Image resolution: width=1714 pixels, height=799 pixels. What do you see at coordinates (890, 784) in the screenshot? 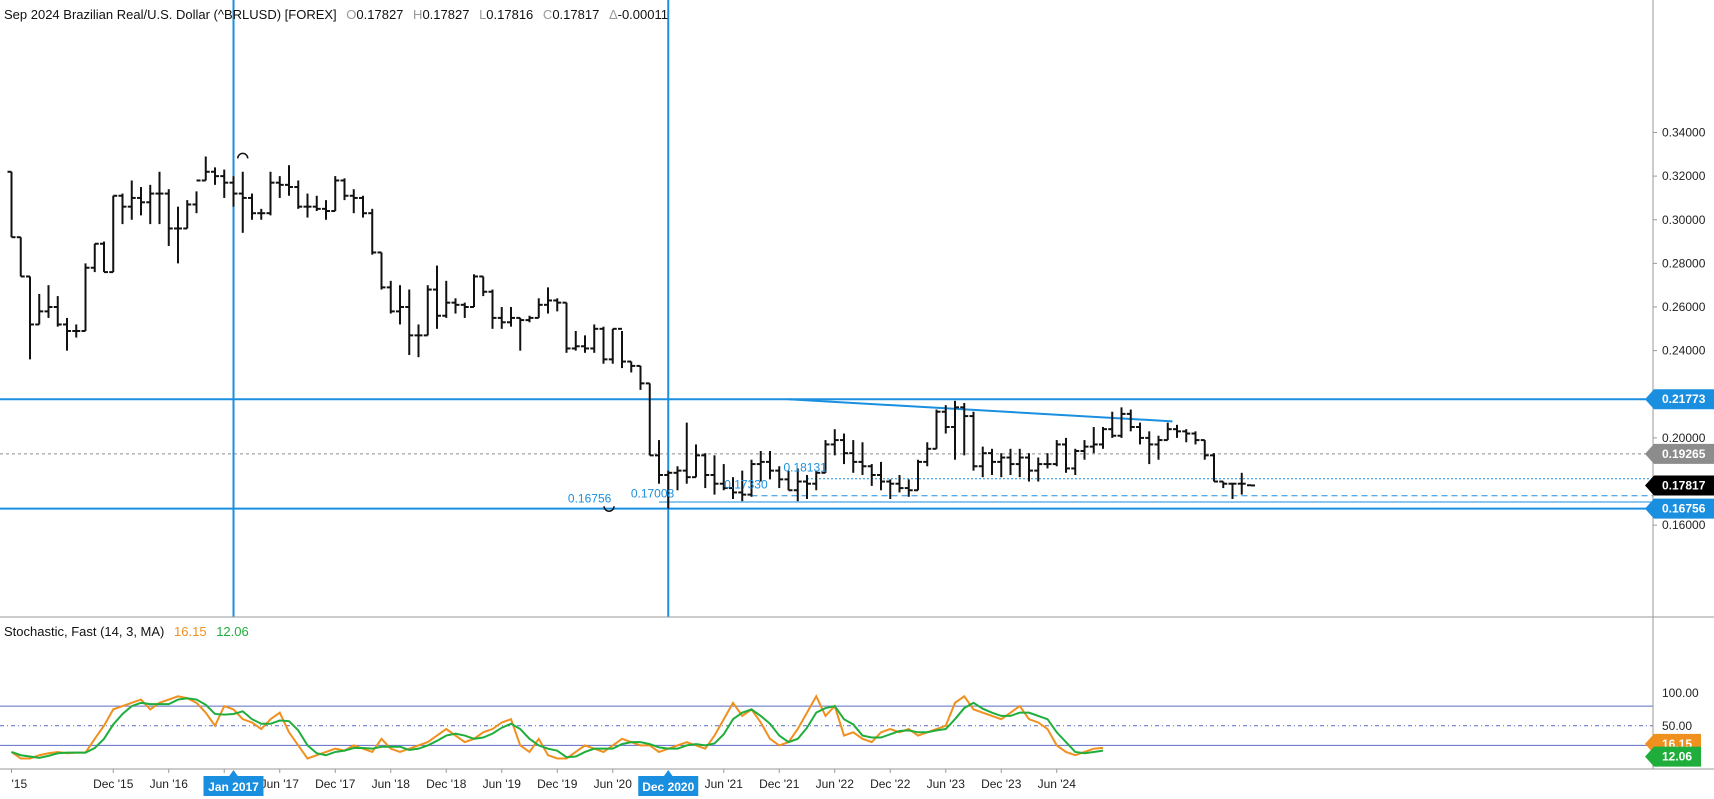
I see `time-tick-label: Dec '22` at bounding box center [890, 784].